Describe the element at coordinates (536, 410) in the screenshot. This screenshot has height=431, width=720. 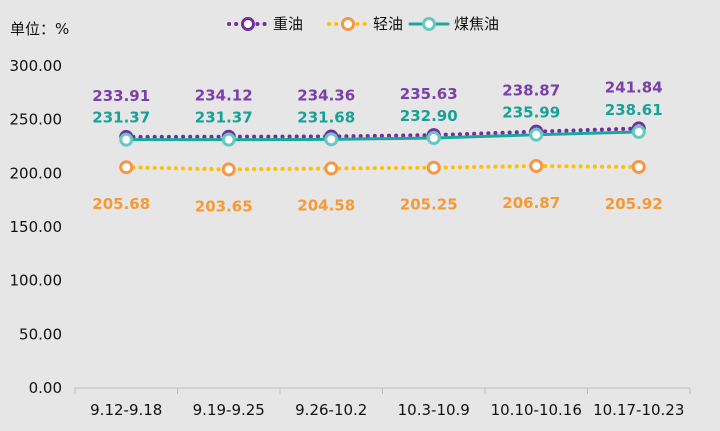
I see `x-tick-label: 10.10-10.16` at that location.